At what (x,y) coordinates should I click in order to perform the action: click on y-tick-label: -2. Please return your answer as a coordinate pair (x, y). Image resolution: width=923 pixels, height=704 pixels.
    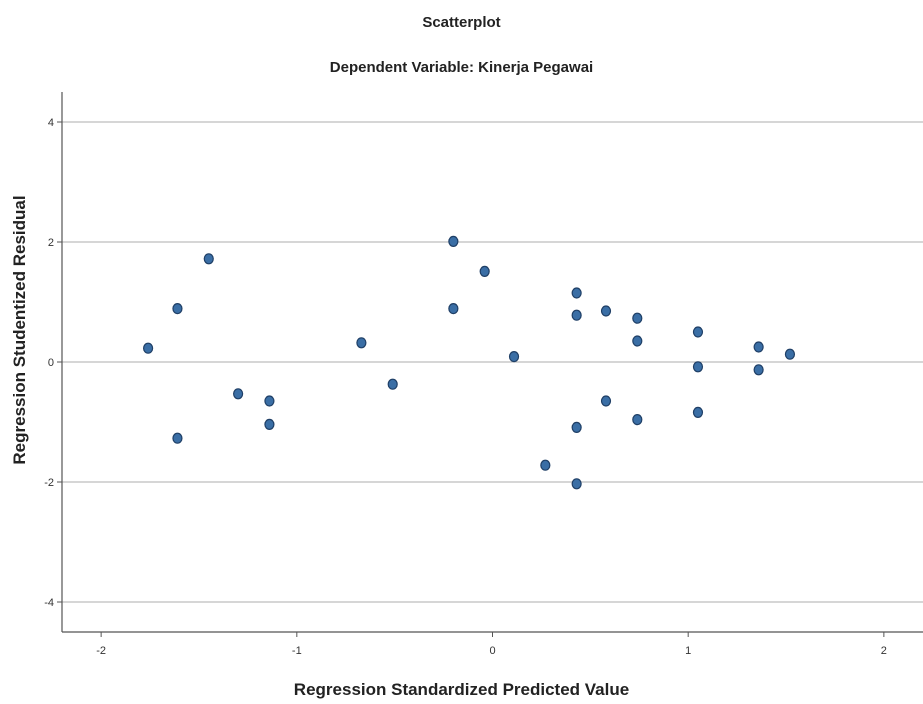
    Looking at the image, I should click on (49, 483).